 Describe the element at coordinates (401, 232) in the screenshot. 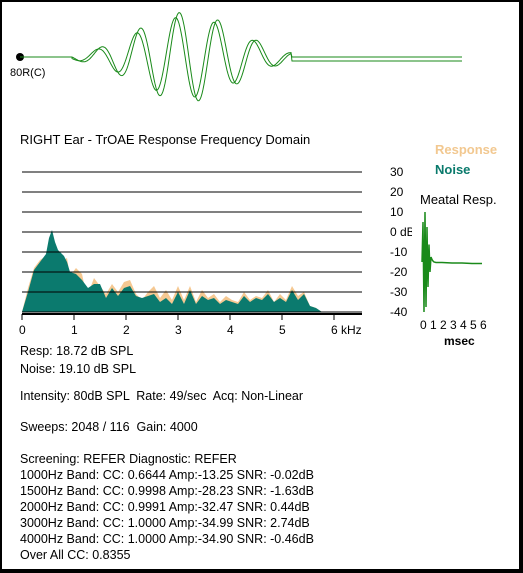

I see `y-tick-label: 0 dB SPL` at that location.